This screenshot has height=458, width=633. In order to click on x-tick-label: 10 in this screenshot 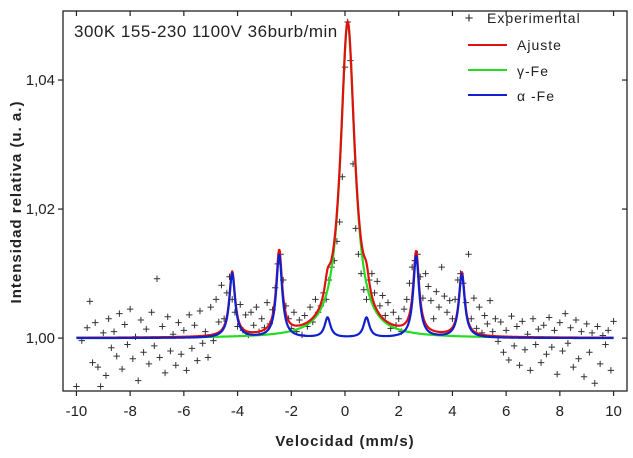, I will do `click(613, 411)`.